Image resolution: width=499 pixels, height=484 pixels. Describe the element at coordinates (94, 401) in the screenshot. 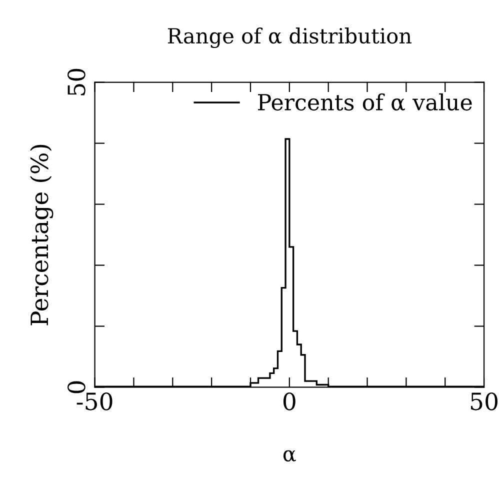

I see `x-tick-label: -50` at that location.